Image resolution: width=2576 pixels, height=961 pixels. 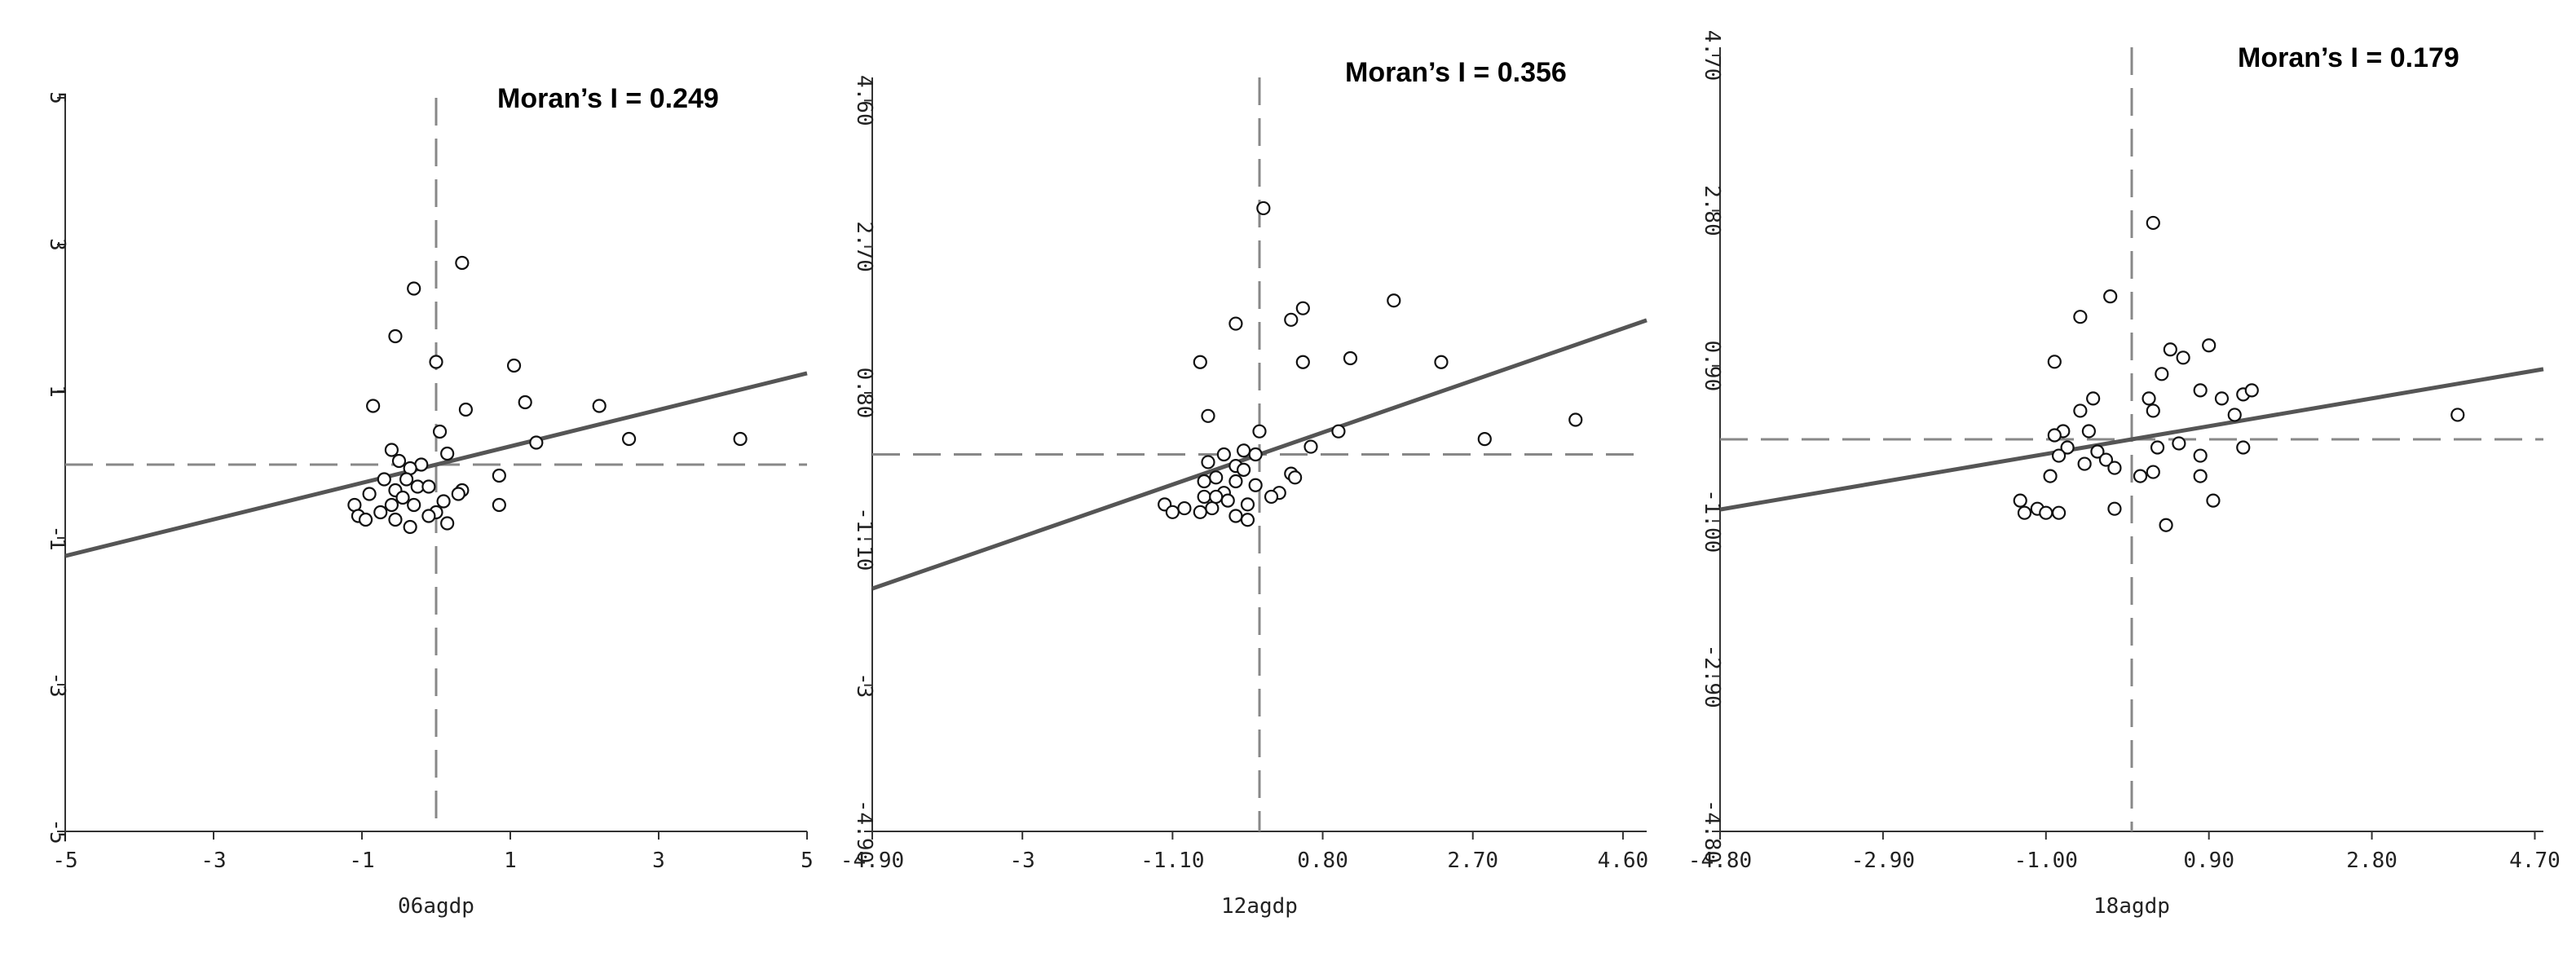 I want to click on x-tick-label: -4.90, so click(x=872, y=861).